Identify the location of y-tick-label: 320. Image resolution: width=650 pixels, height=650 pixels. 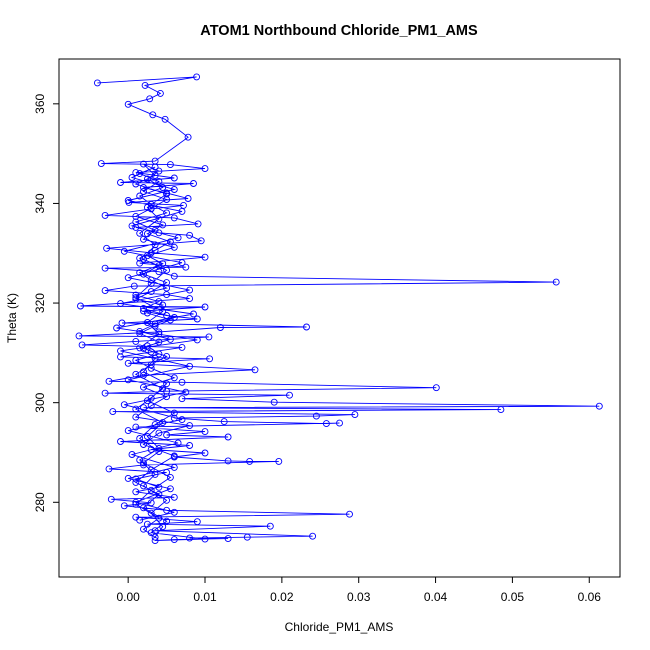
(40, 303).